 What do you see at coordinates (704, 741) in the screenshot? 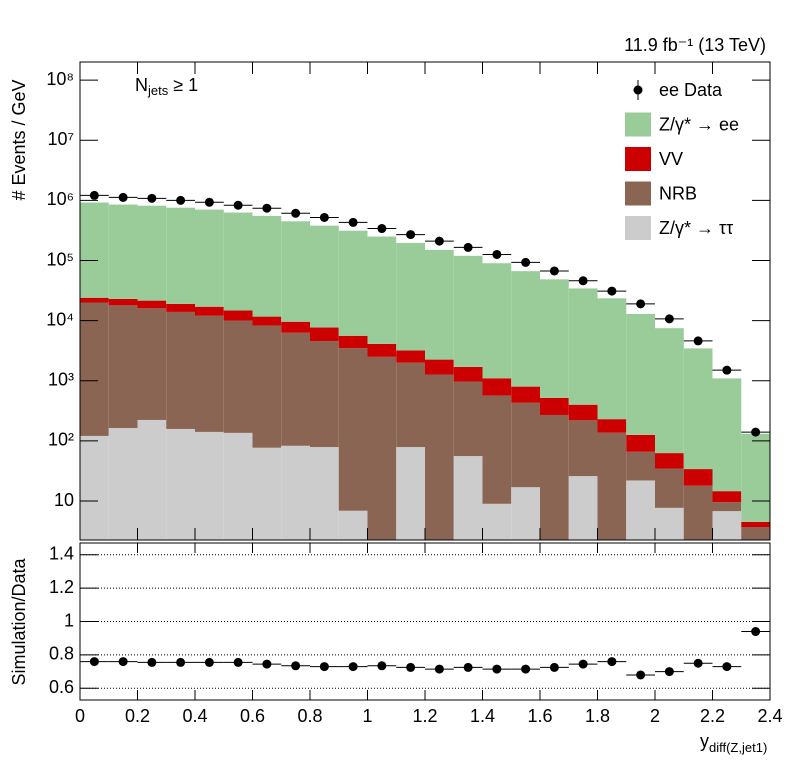
I see `x-axis-label-main: y` at bounding box center [704, 741].